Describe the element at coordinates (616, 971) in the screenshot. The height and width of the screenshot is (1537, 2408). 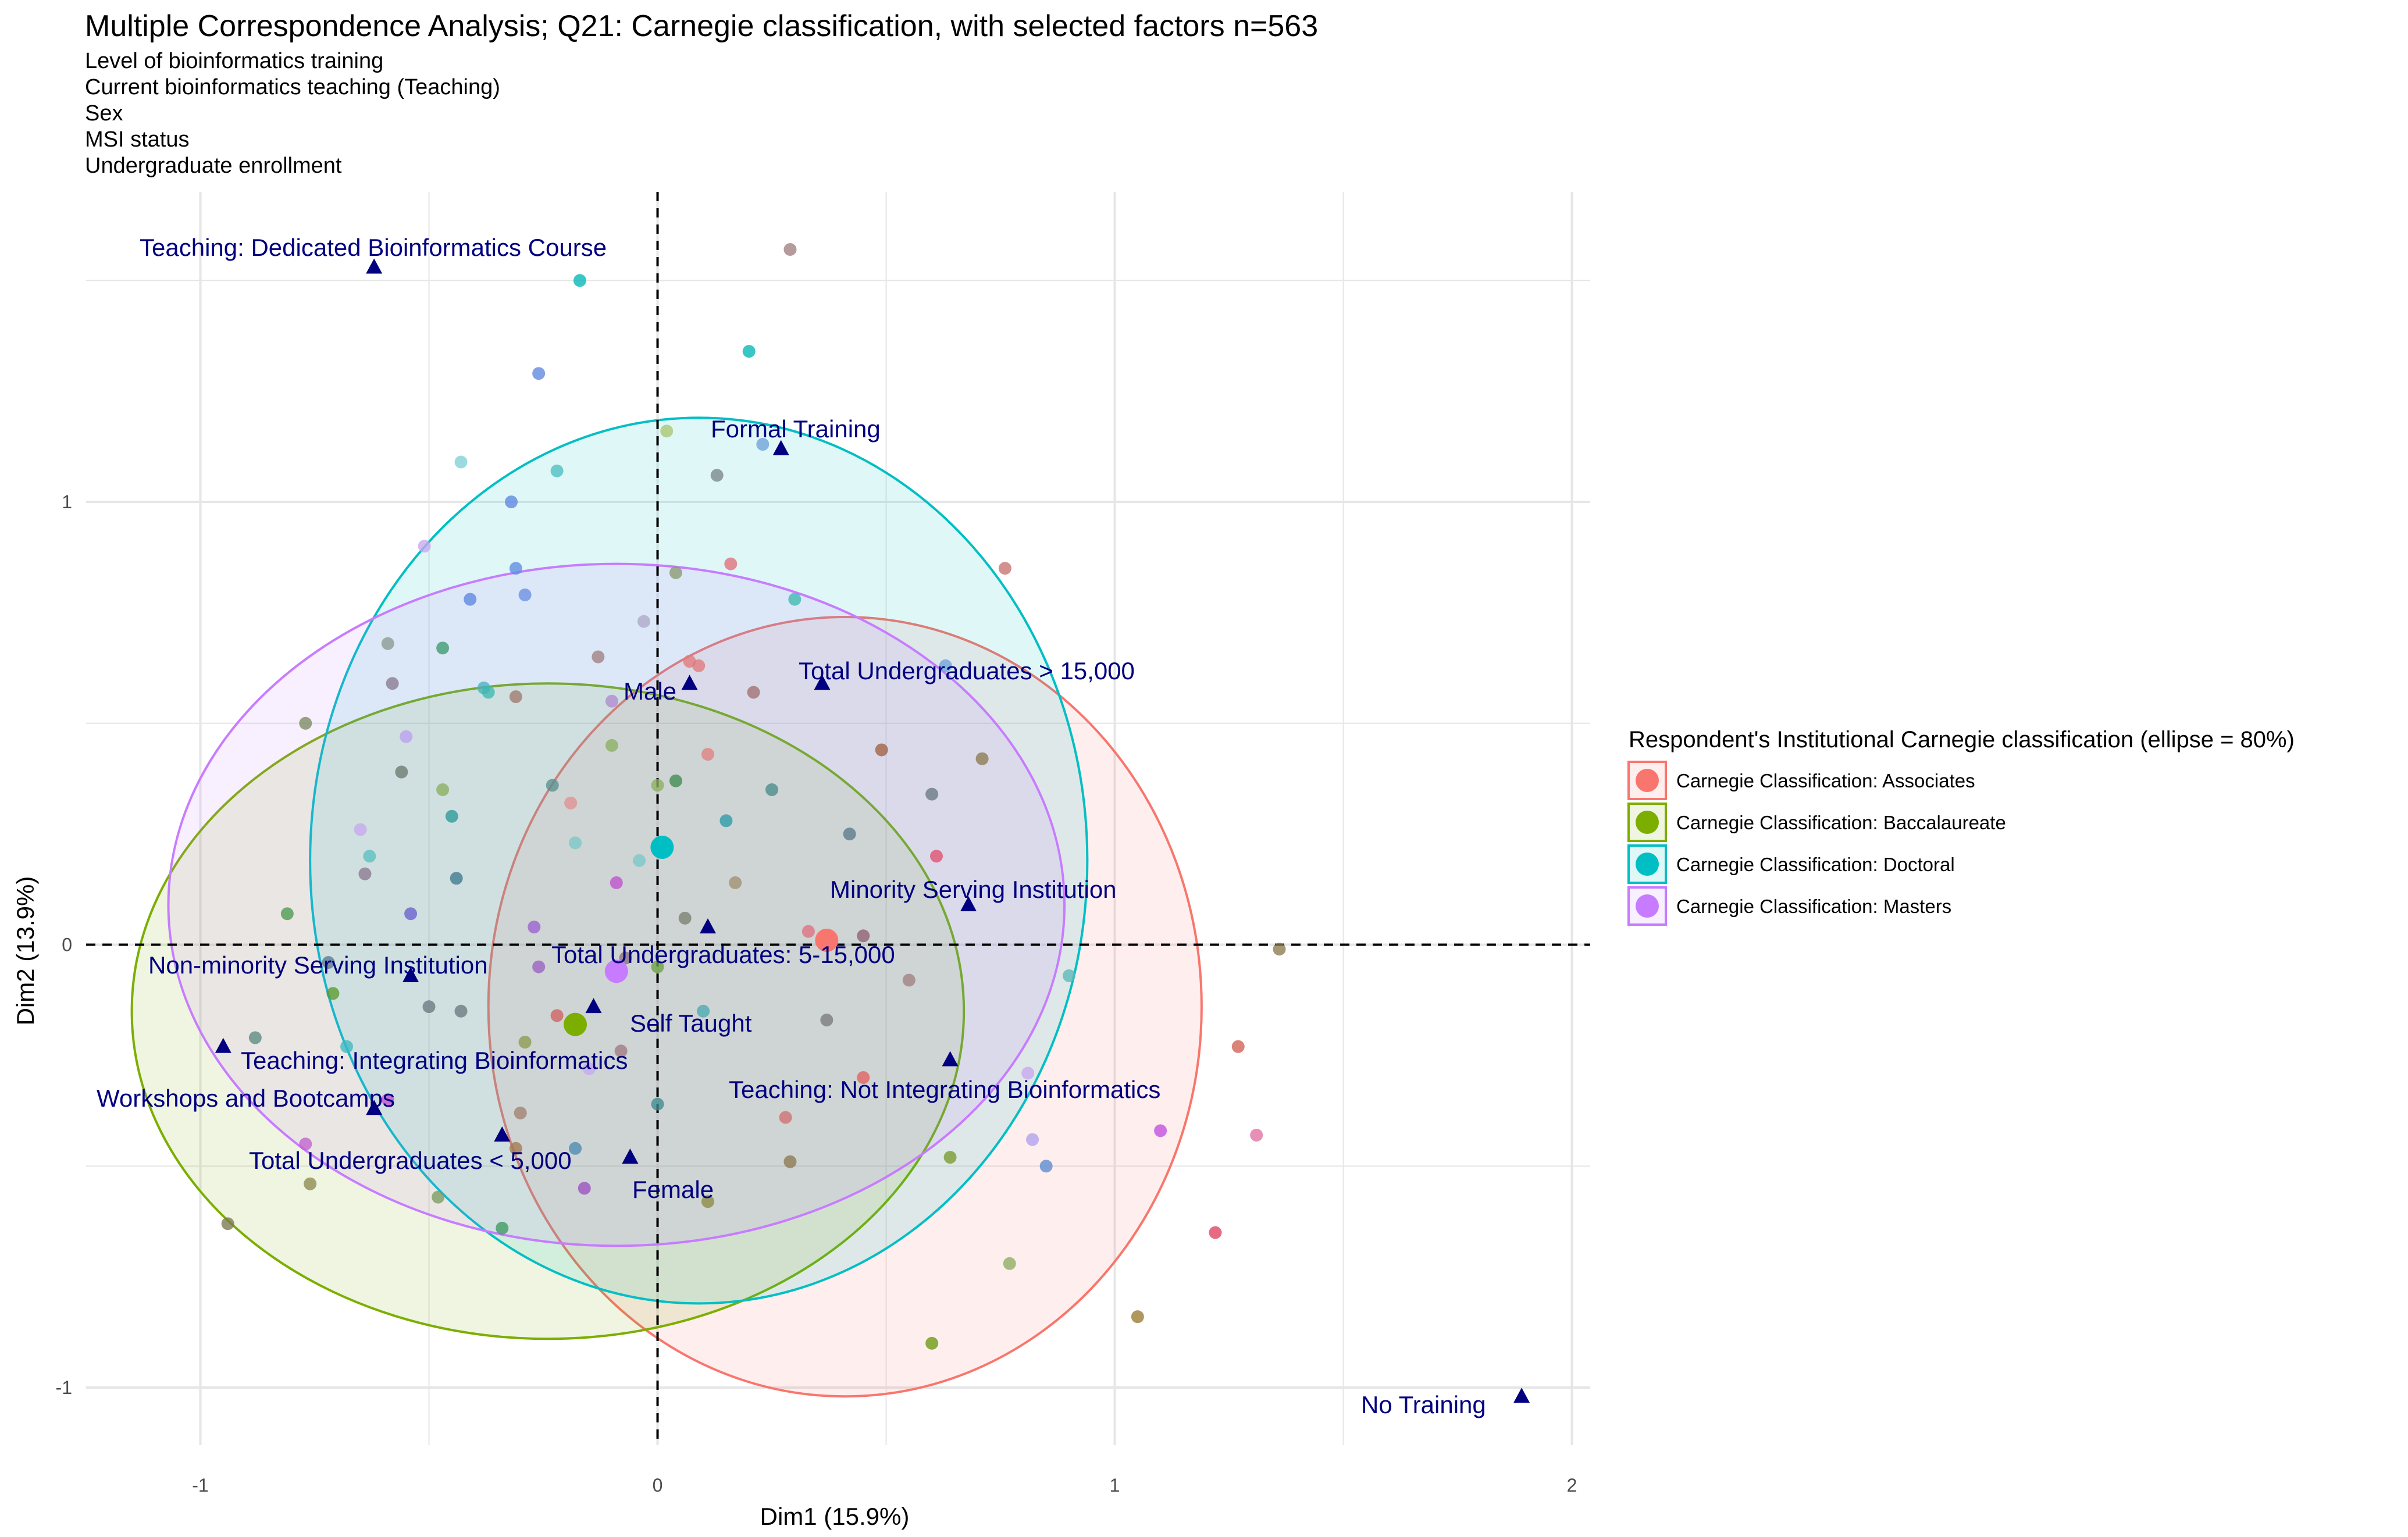
I see `centroid-masters` at that location.